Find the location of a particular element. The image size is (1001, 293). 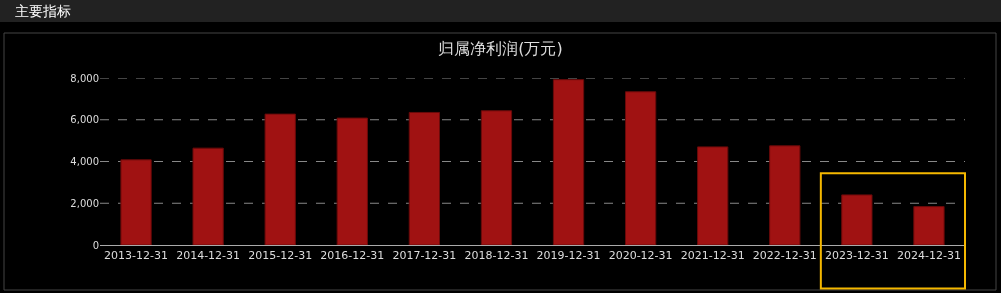

y-tick-label: 4,000 is located at coordinates (84, 161).